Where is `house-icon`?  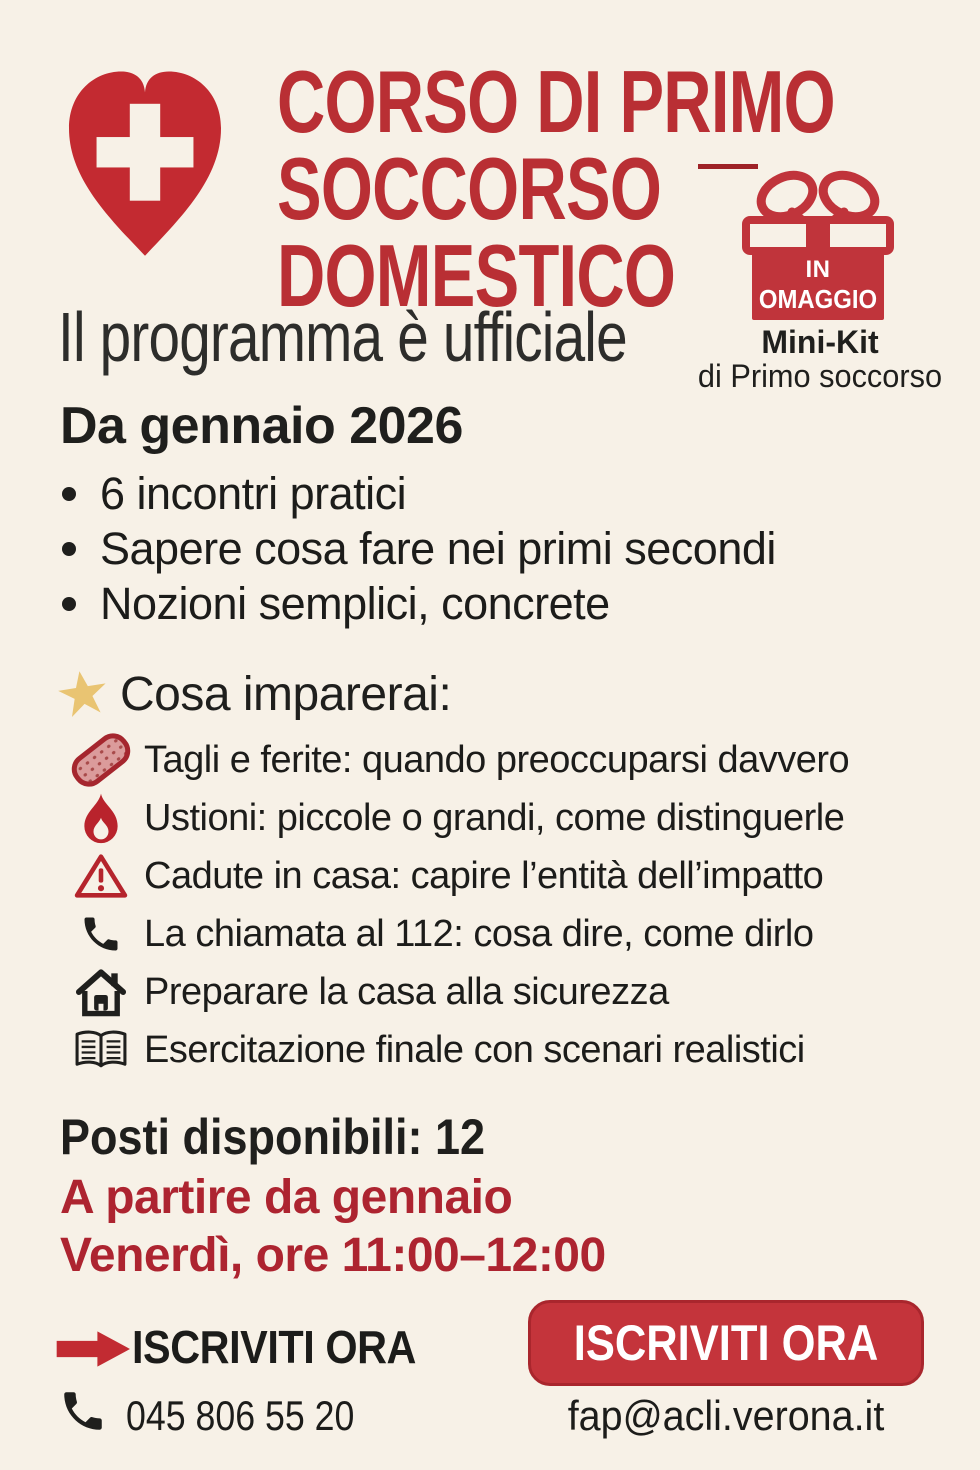
house-icon is located at coordinates (101, 992).